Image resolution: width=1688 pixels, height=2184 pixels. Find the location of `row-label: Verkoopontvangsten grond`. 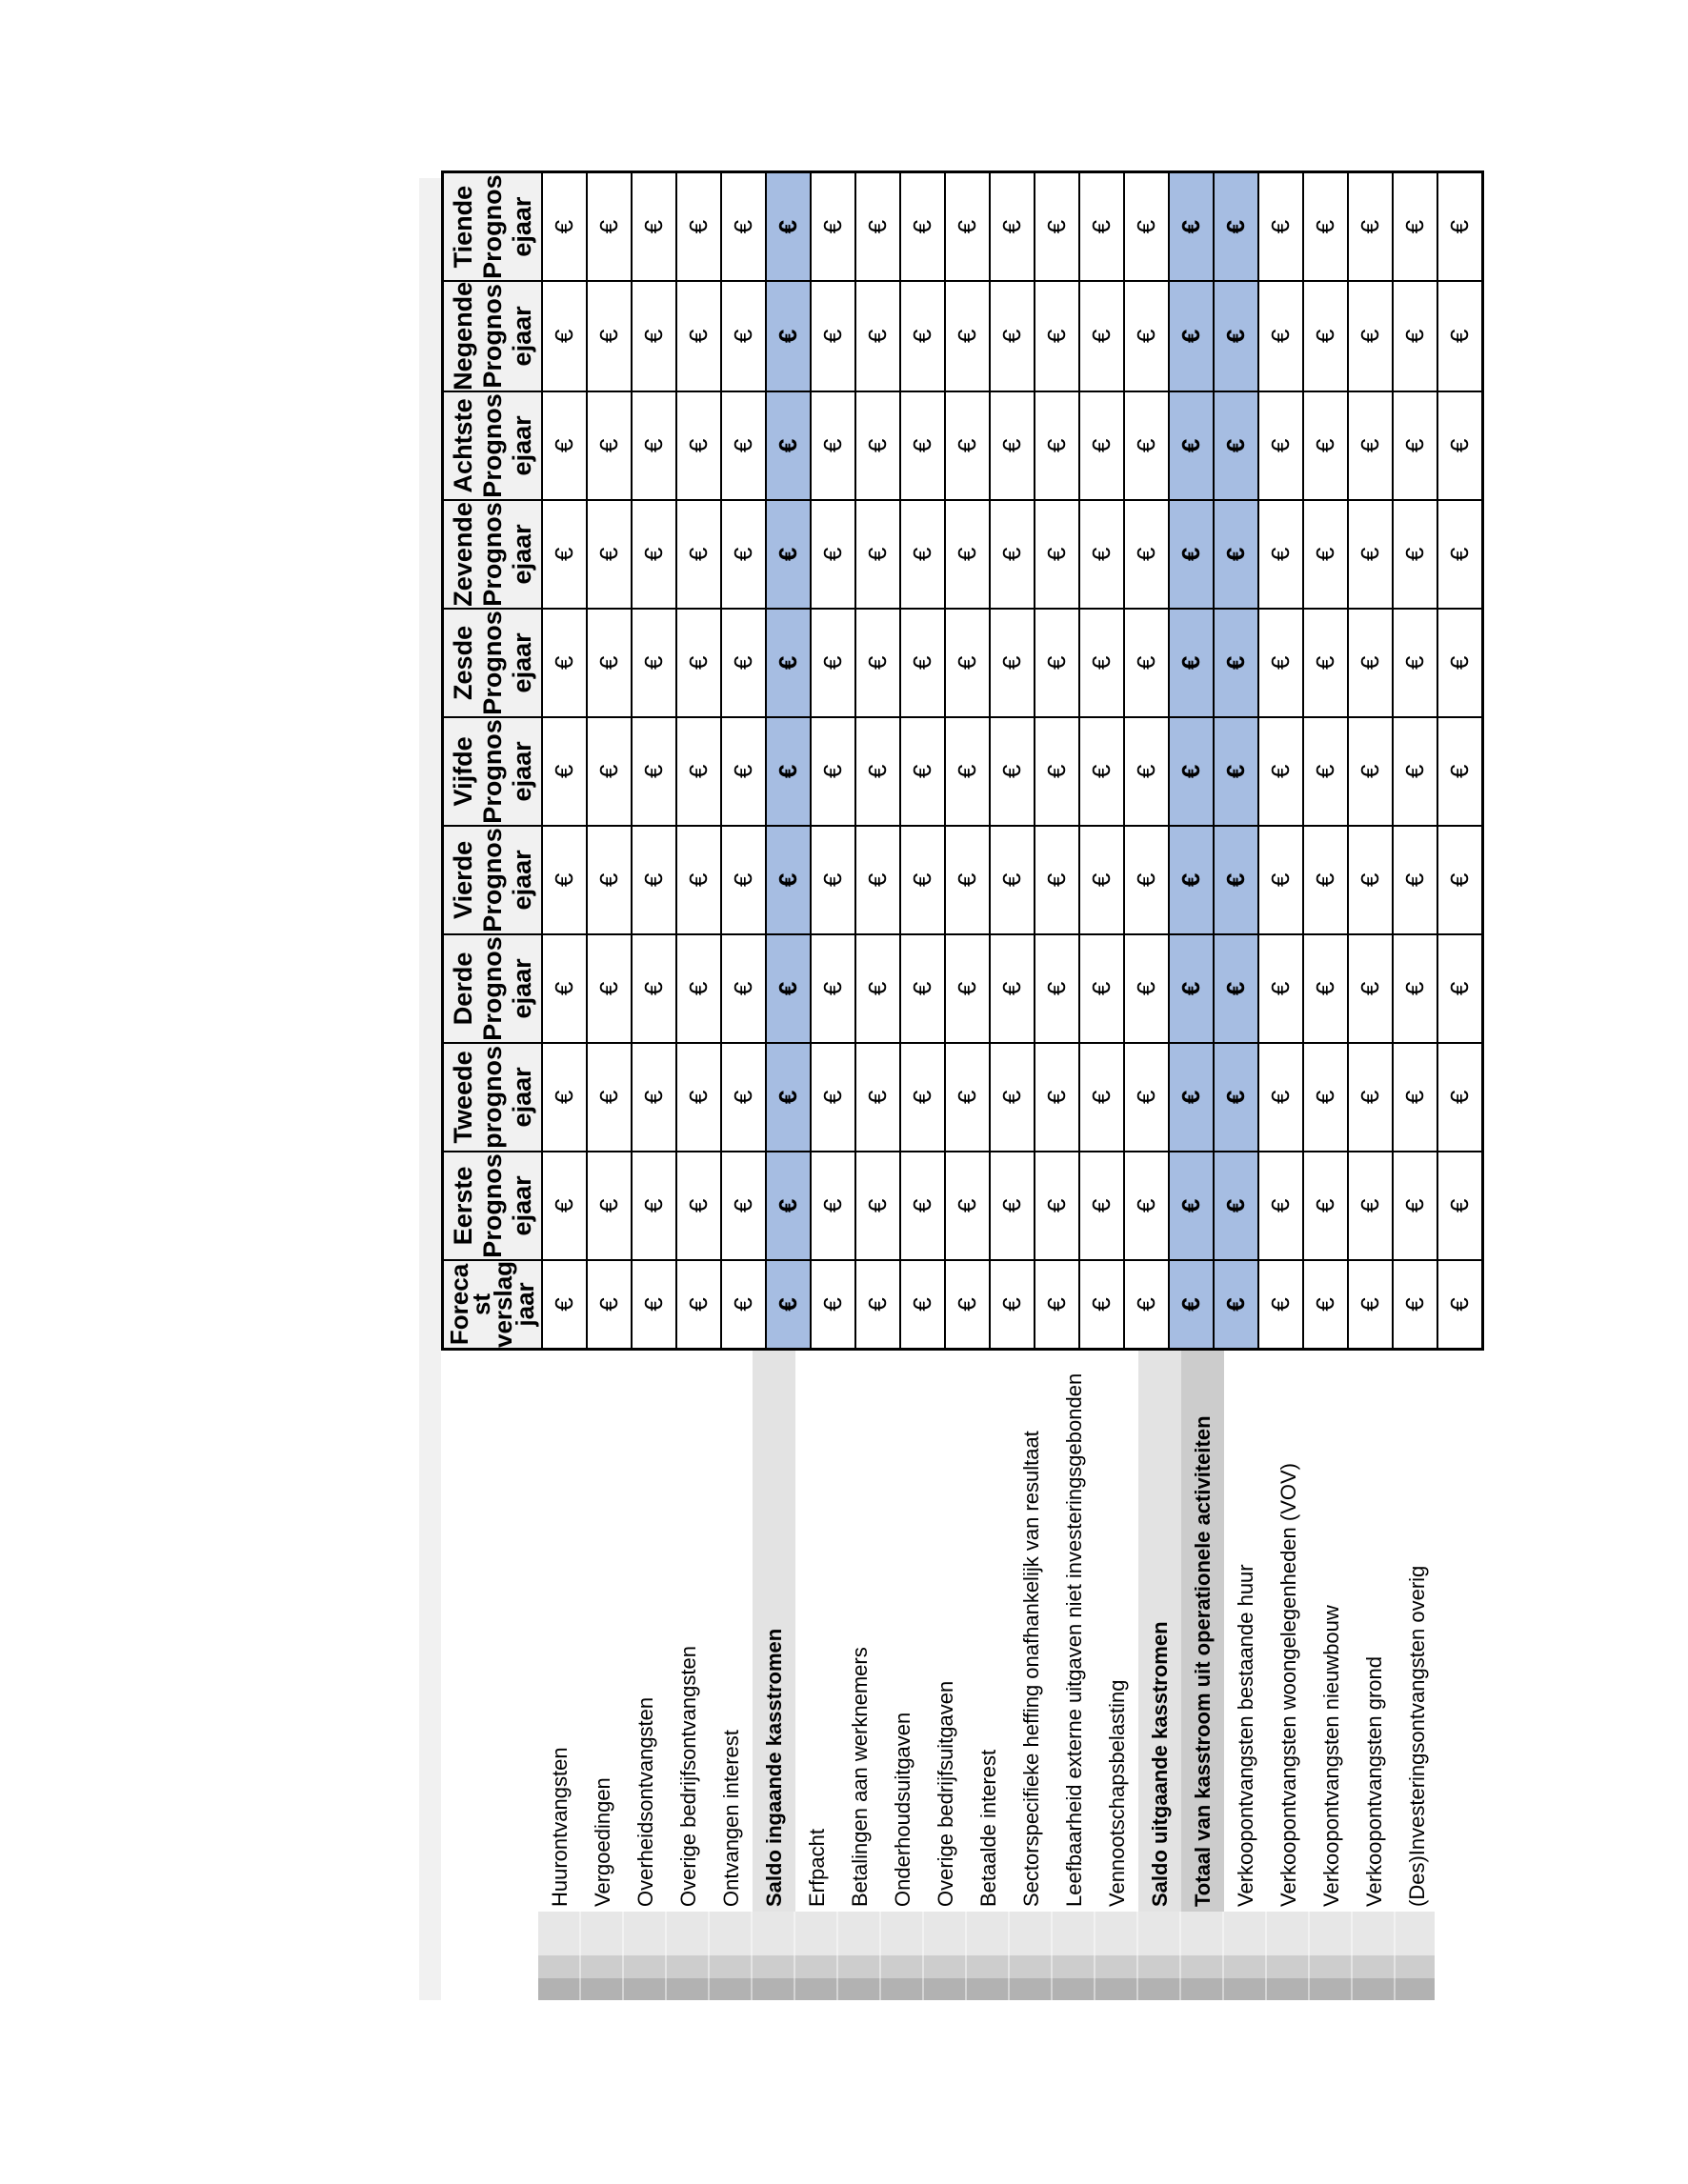

row-label: Verkoopontvangsten grond is located at coordinates (1373, 1782).